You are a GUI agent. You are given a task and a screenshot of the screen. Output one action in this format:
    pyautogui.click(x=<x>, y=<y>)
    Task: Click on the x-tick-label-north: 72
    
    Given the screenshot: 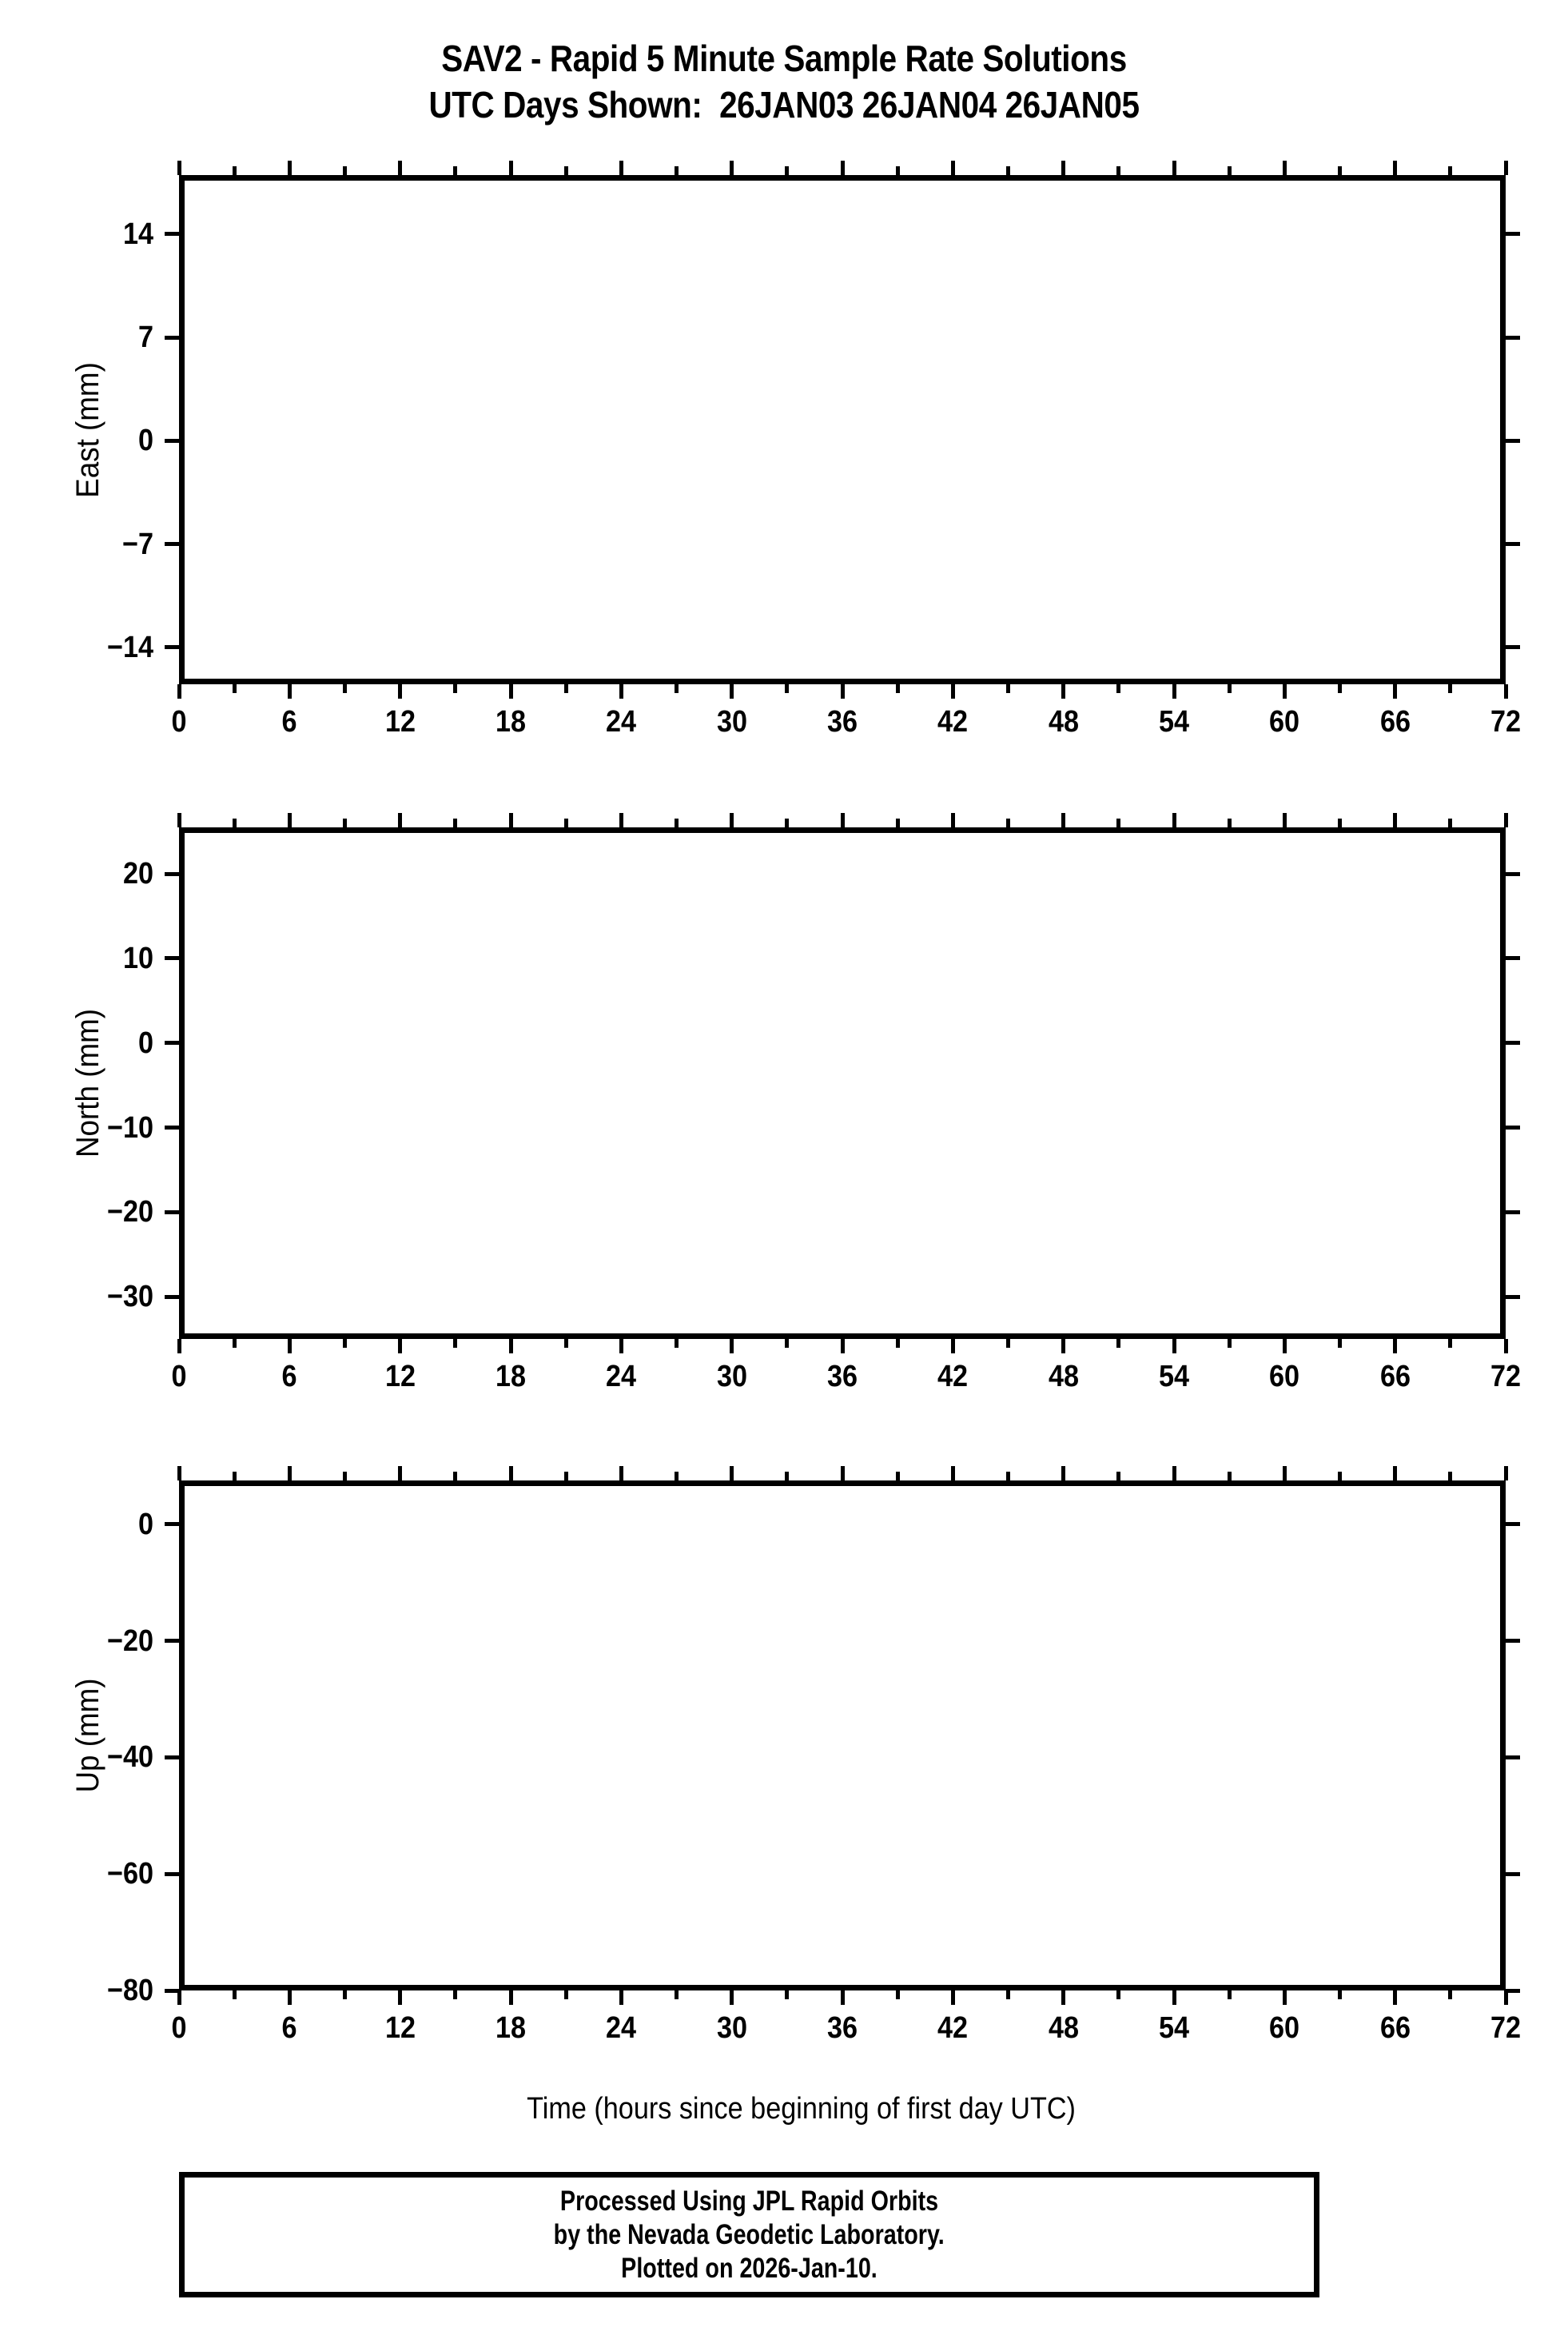 What is the action you would take?
    pyautogui.click(x=1506, y=1377)
    